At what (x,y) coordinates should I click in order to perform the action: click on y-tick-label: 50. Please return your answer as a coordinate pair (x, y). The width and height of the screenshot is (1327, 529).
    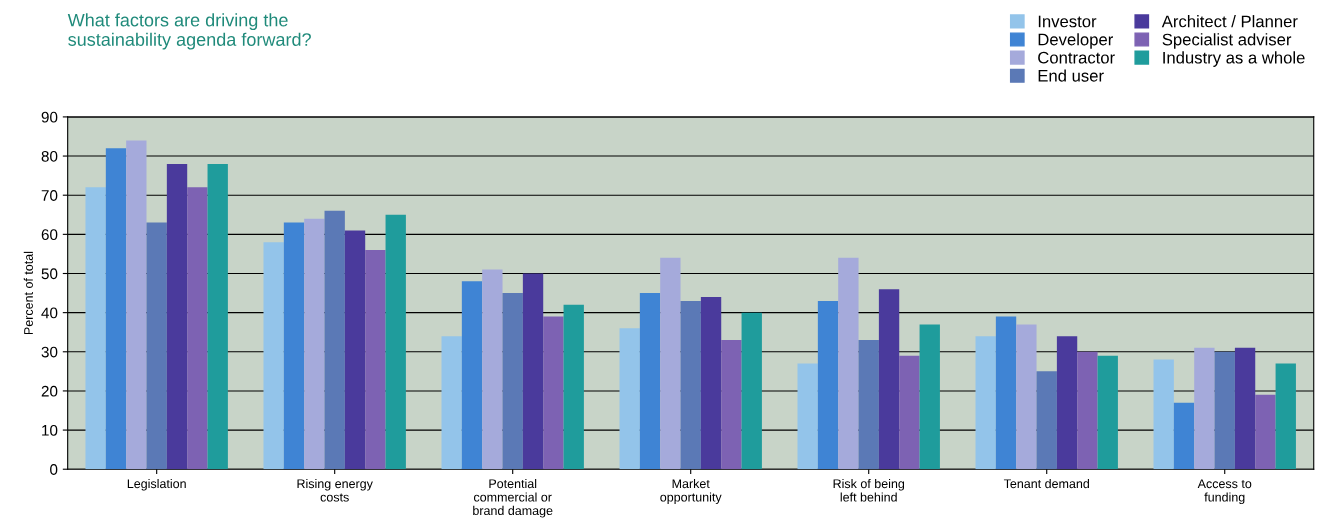
    Looking at the image, I should click on (49, 274).